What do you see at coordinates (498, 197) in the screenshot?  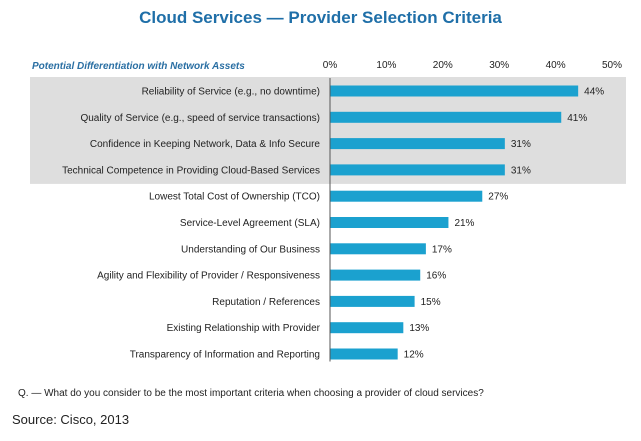 I see `value-label: 27%` at bounding box center [498, 197].